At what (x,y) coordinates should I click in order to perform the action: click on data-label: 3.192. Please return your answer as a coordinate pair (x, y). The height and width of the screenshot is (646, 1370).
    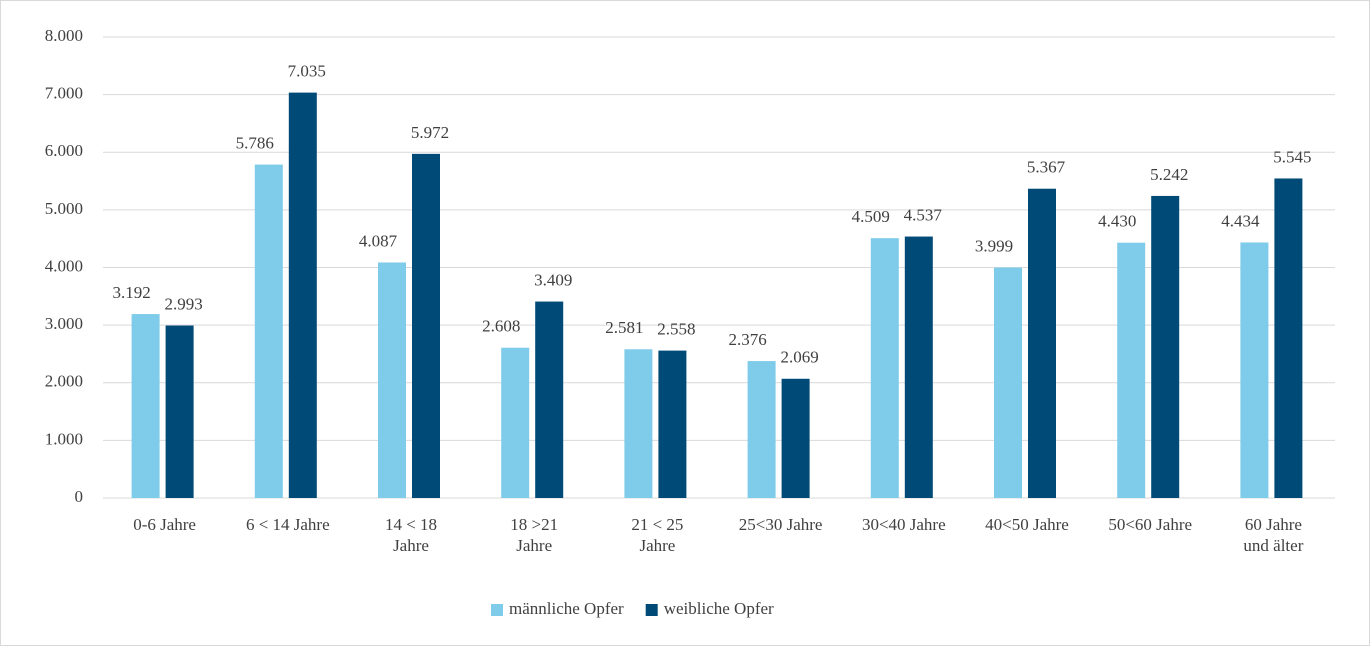
    Looking at the image, I should click on (131, 292).